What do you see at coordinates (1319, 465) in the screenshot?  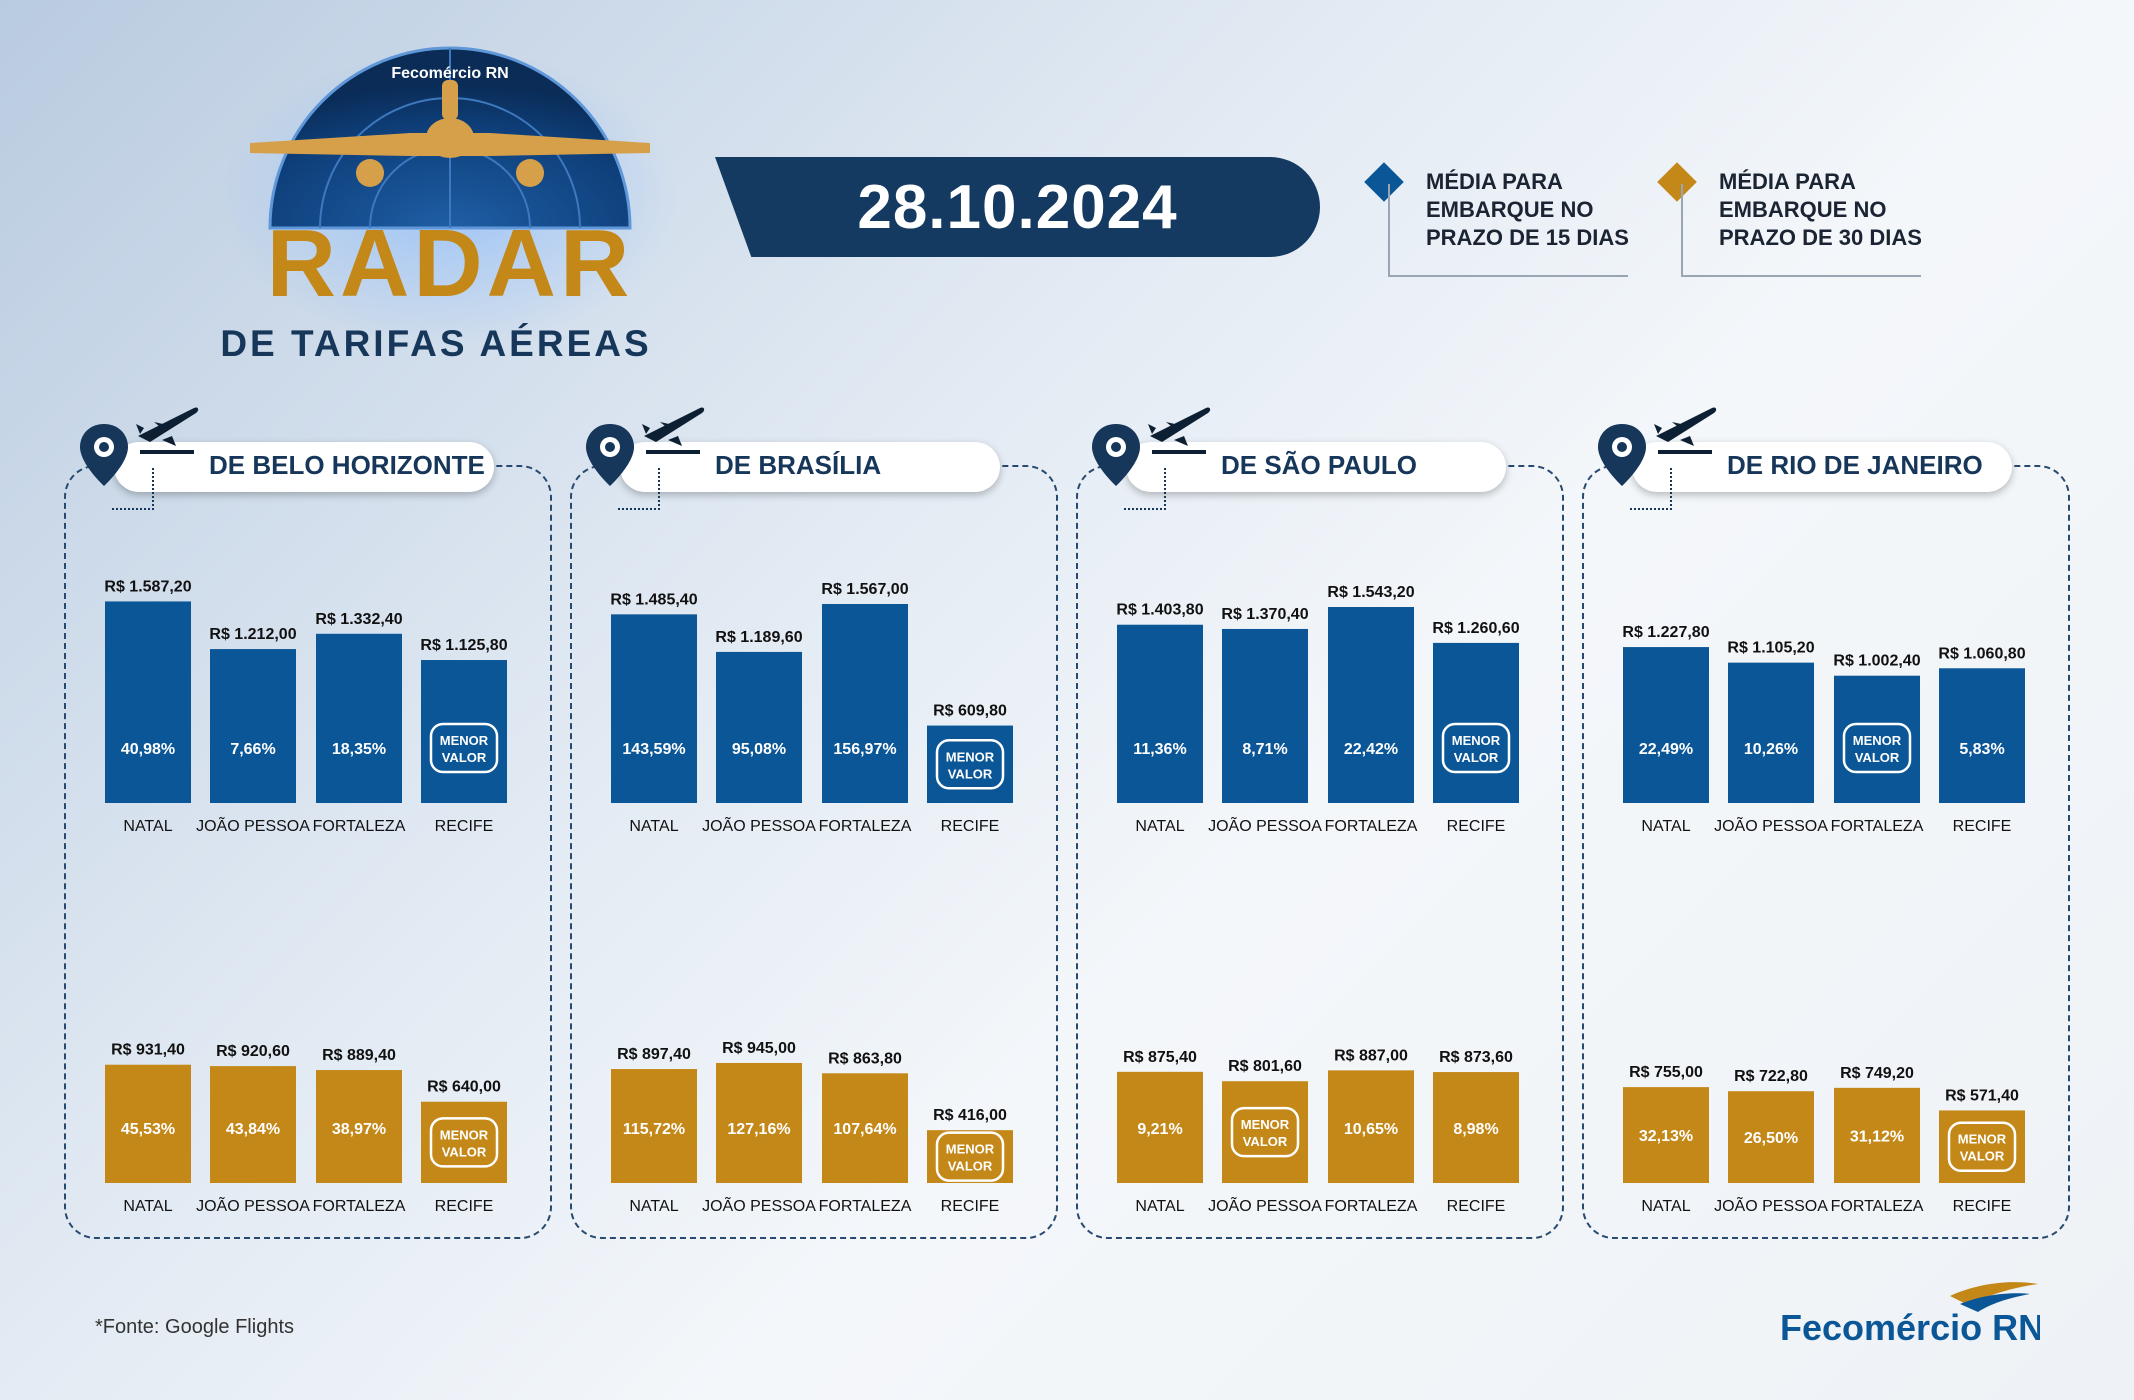 I see `panel-title: DE SÃO PAULO` at bounding box center [1319, 465].